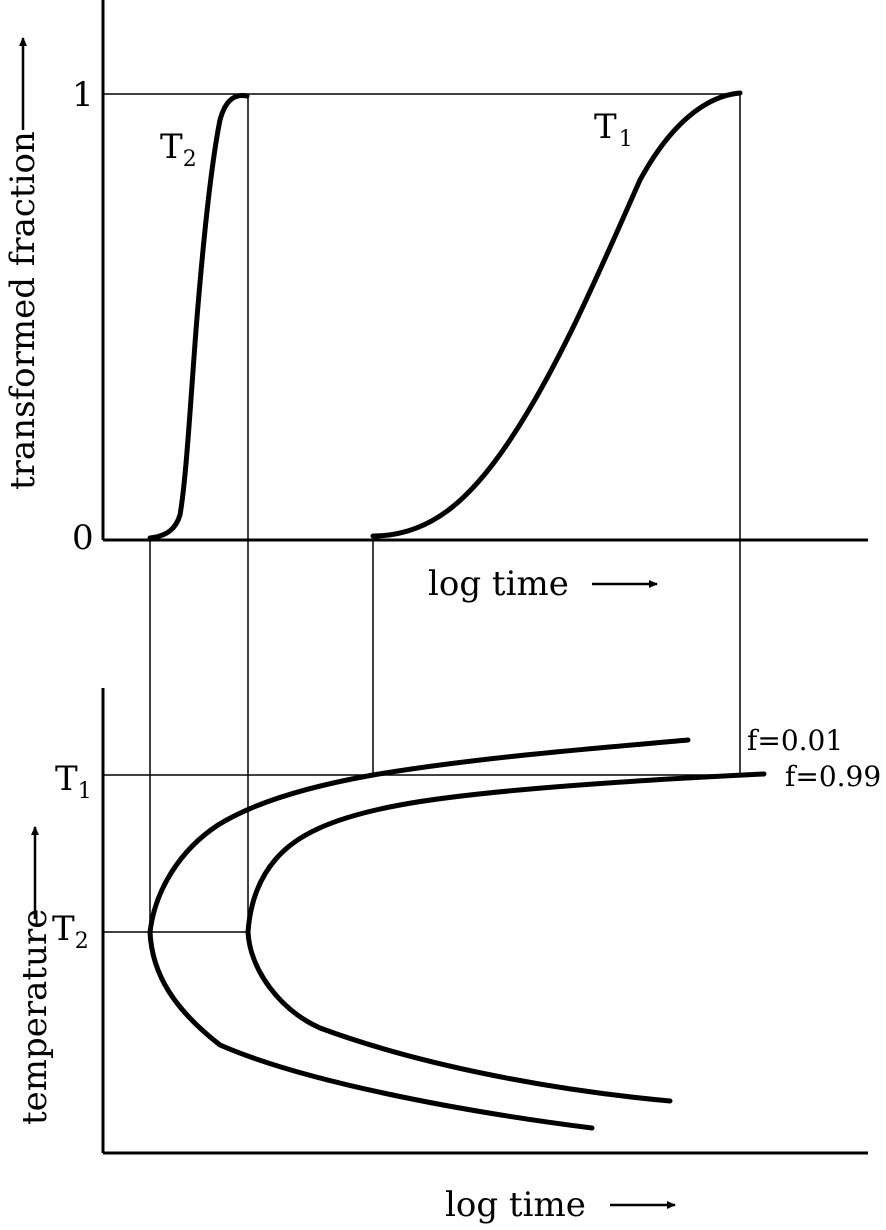 The image size is (886, 1230). Describe the element at coordinates (171, 147) in the screenshot. I see `curve-T2-symbol: T` at that location.